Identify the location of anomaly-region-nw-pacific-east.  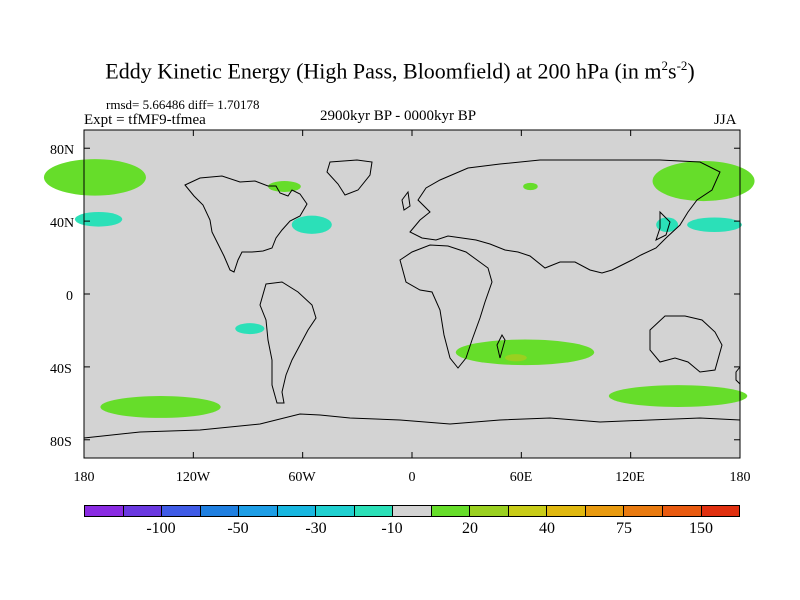
(714, 225).